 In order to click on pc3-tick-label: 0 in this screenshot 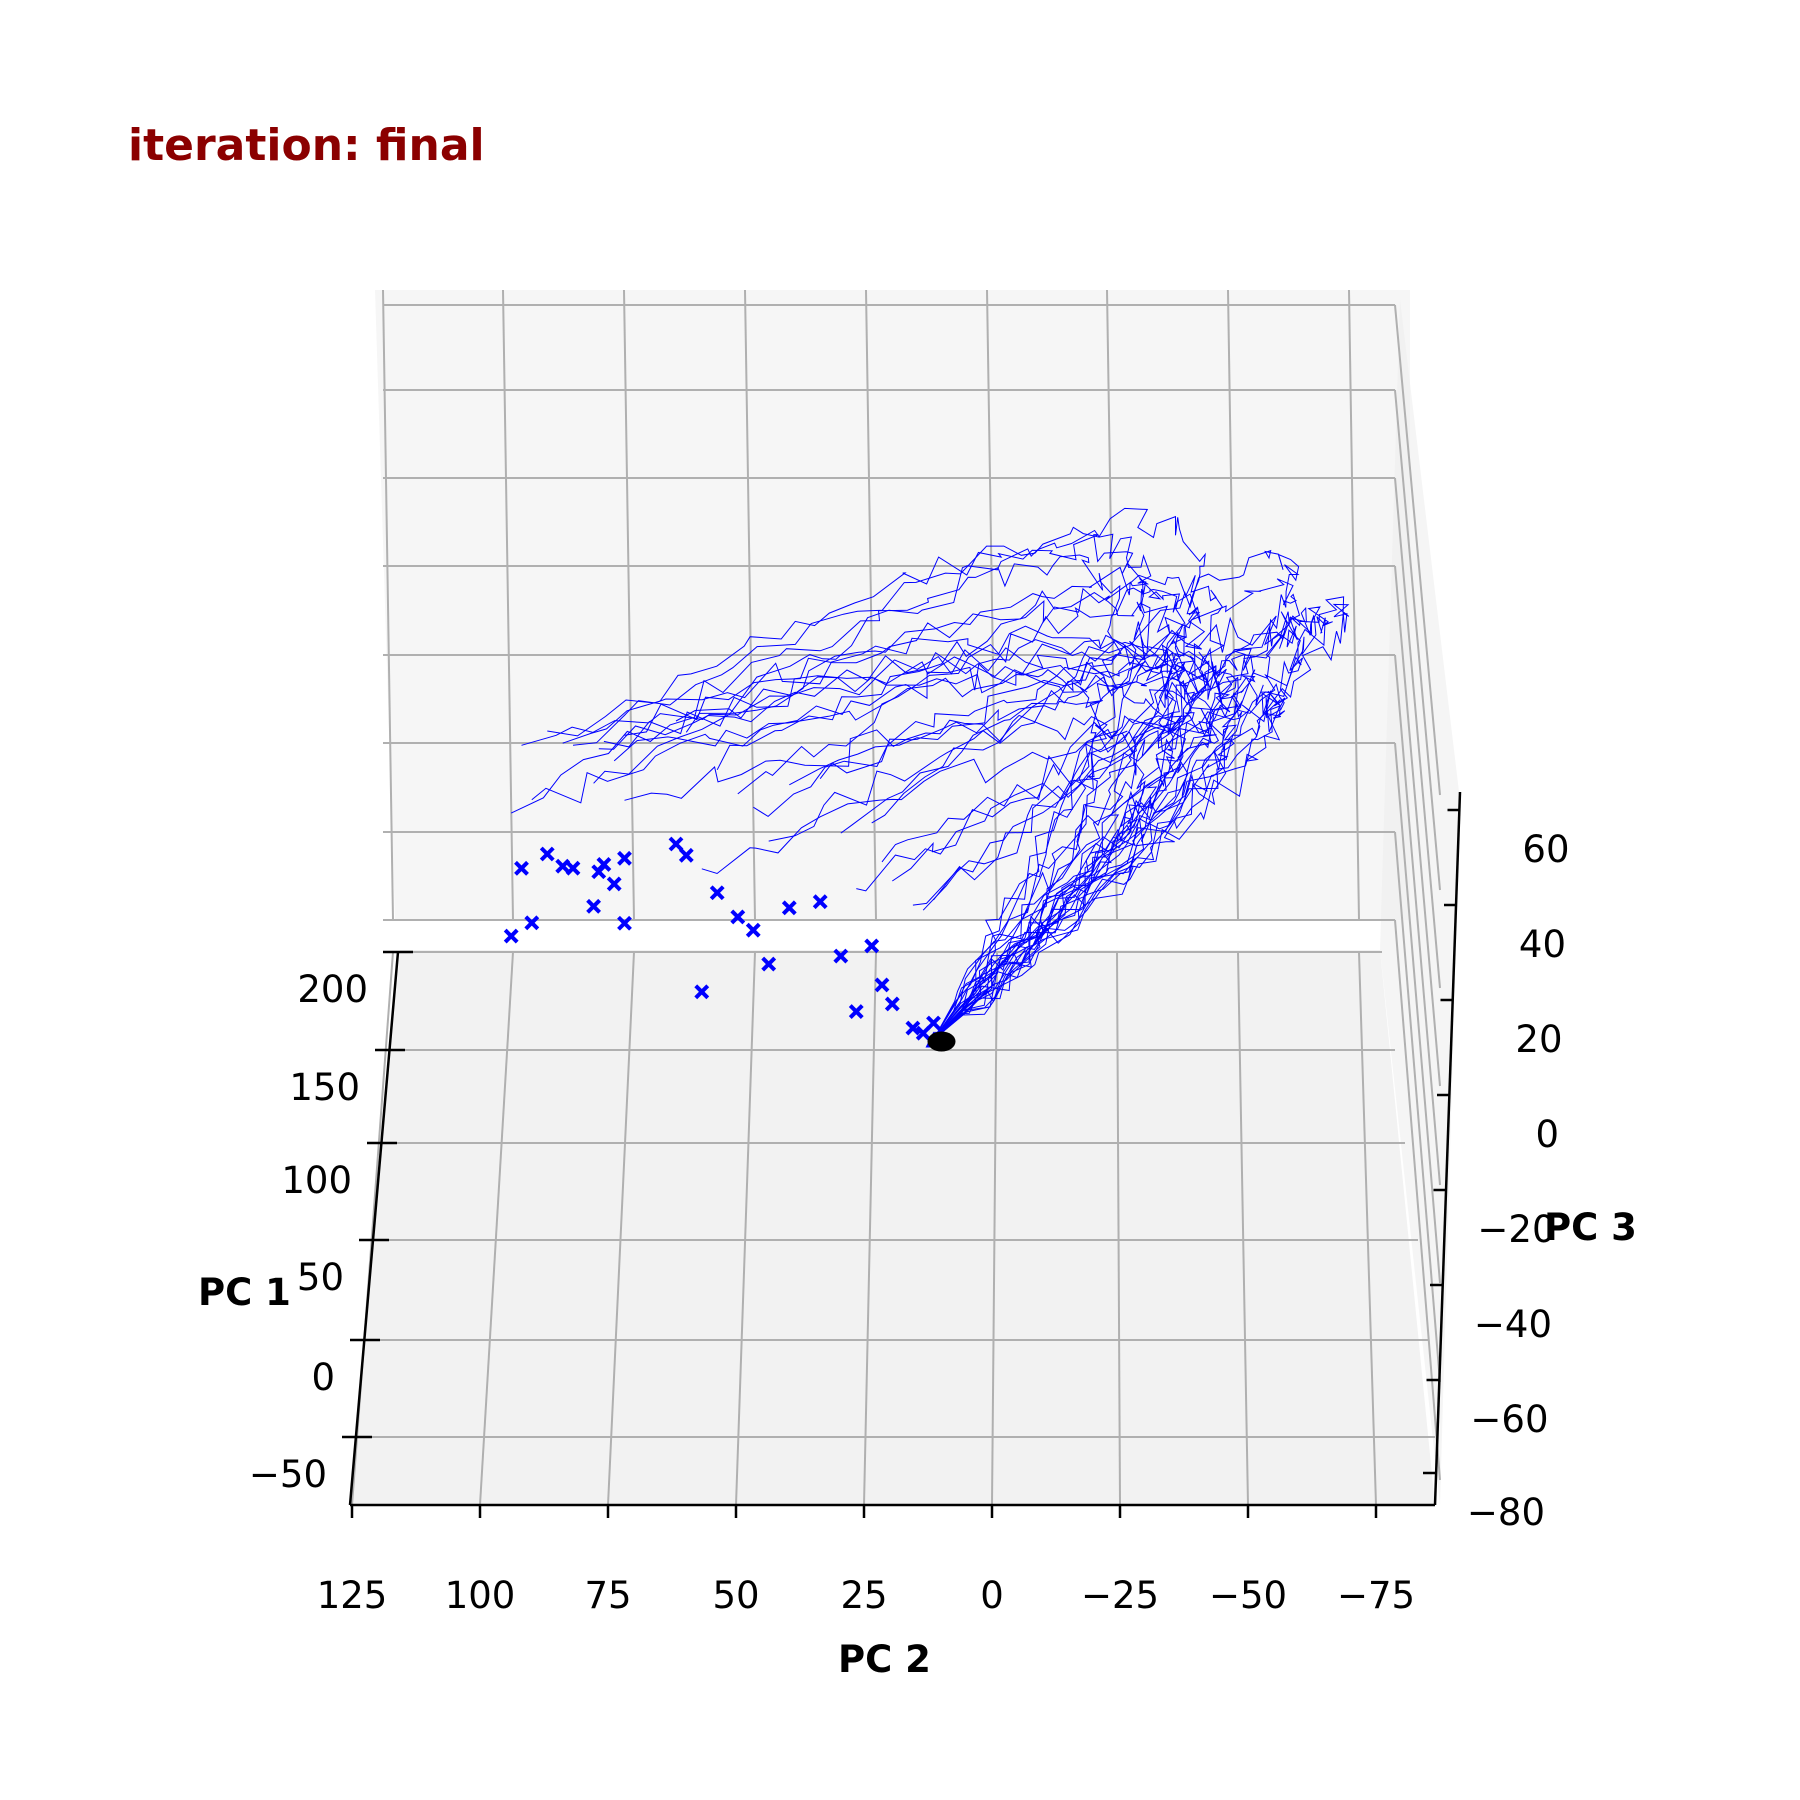, I will do `click(1547, 1134)`.